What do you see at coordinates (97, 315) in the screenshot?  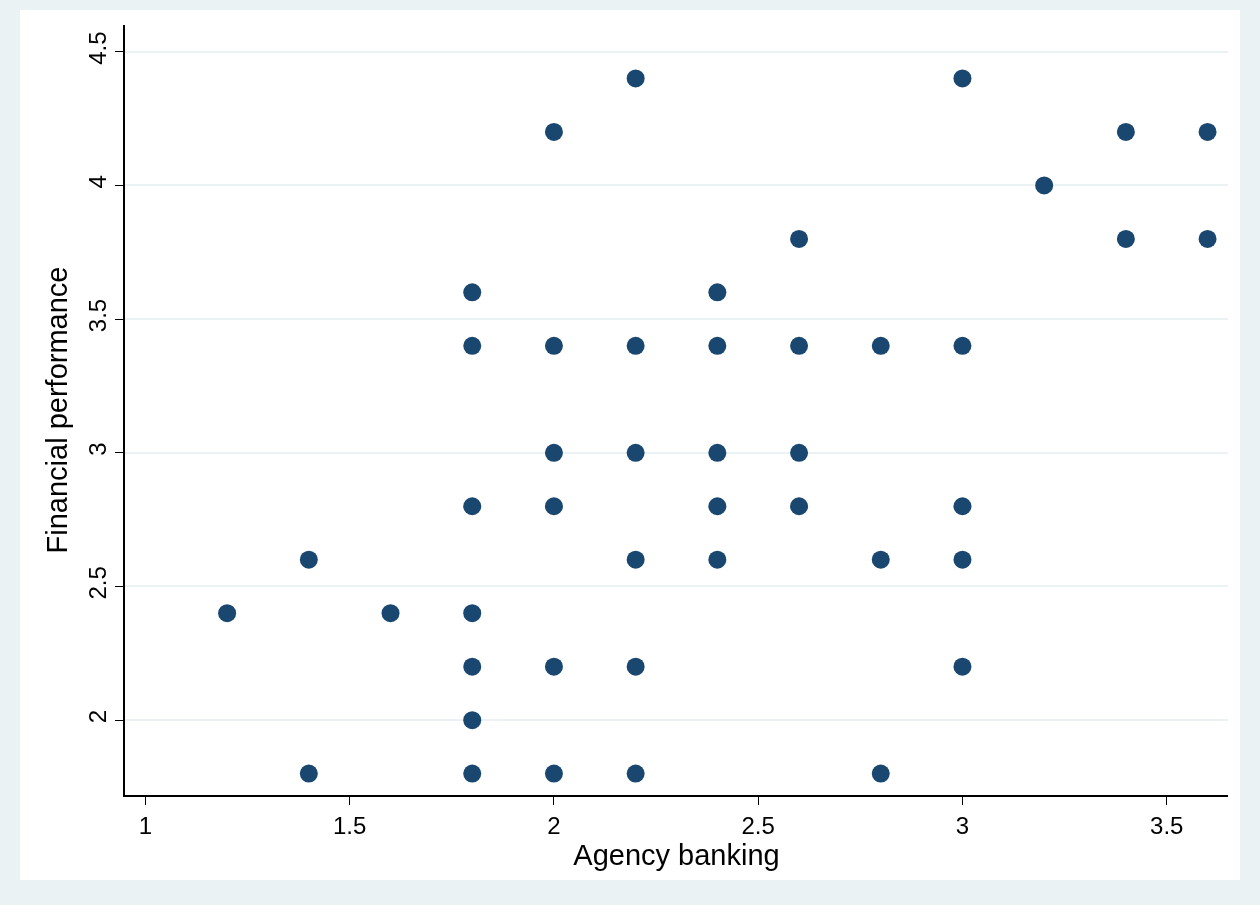 I see `y-tick-label: 3.5` at bounding box center [97, 315].